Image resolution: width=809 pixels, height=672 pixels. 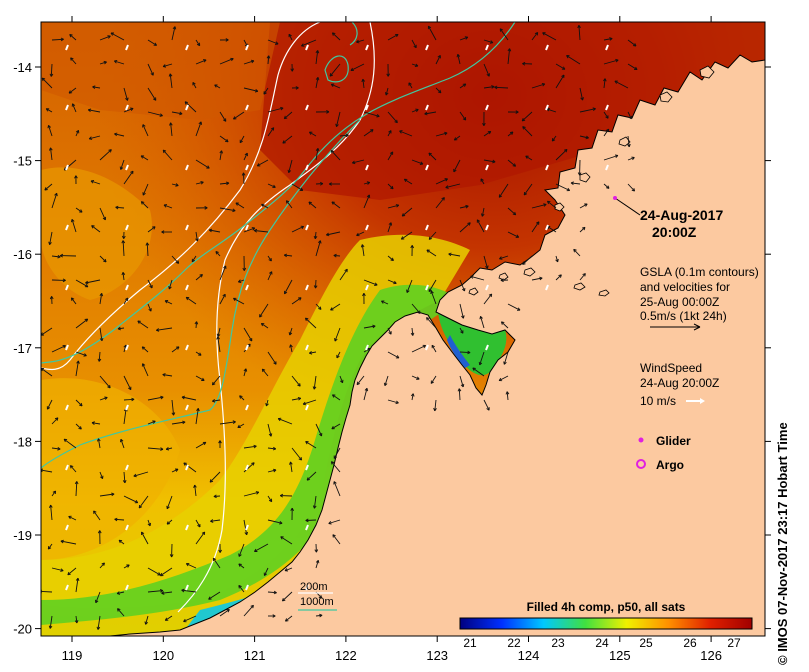 What do you see at coordinates (685, 287) in the screenshot?
I see `gsla-line2: and velocities for` at bounding box center [685, 287].